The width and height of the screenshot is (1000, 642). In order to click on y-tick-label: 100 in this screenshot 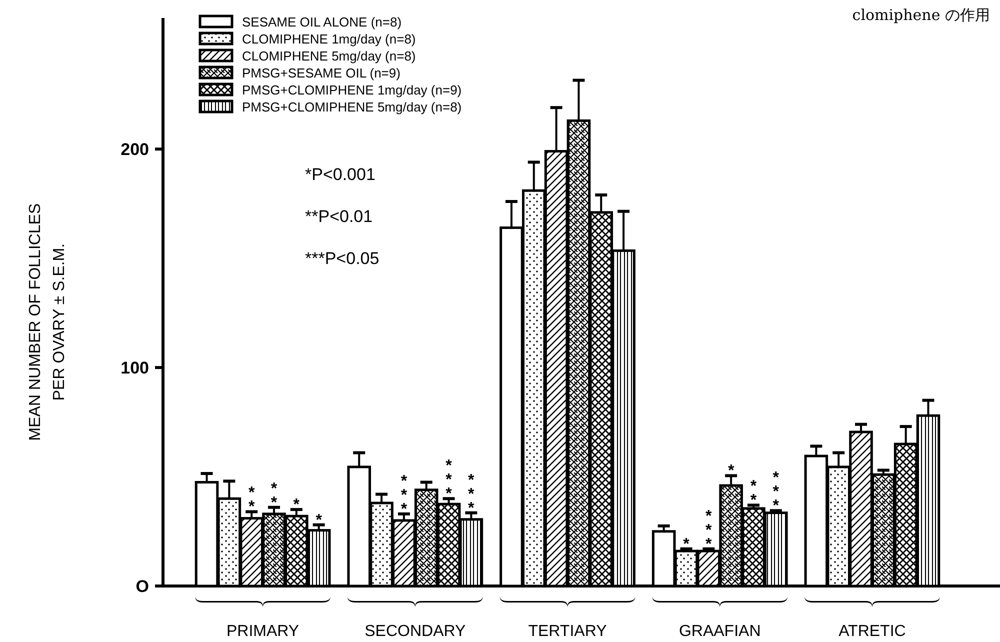, I will do `click(134, 368)`.